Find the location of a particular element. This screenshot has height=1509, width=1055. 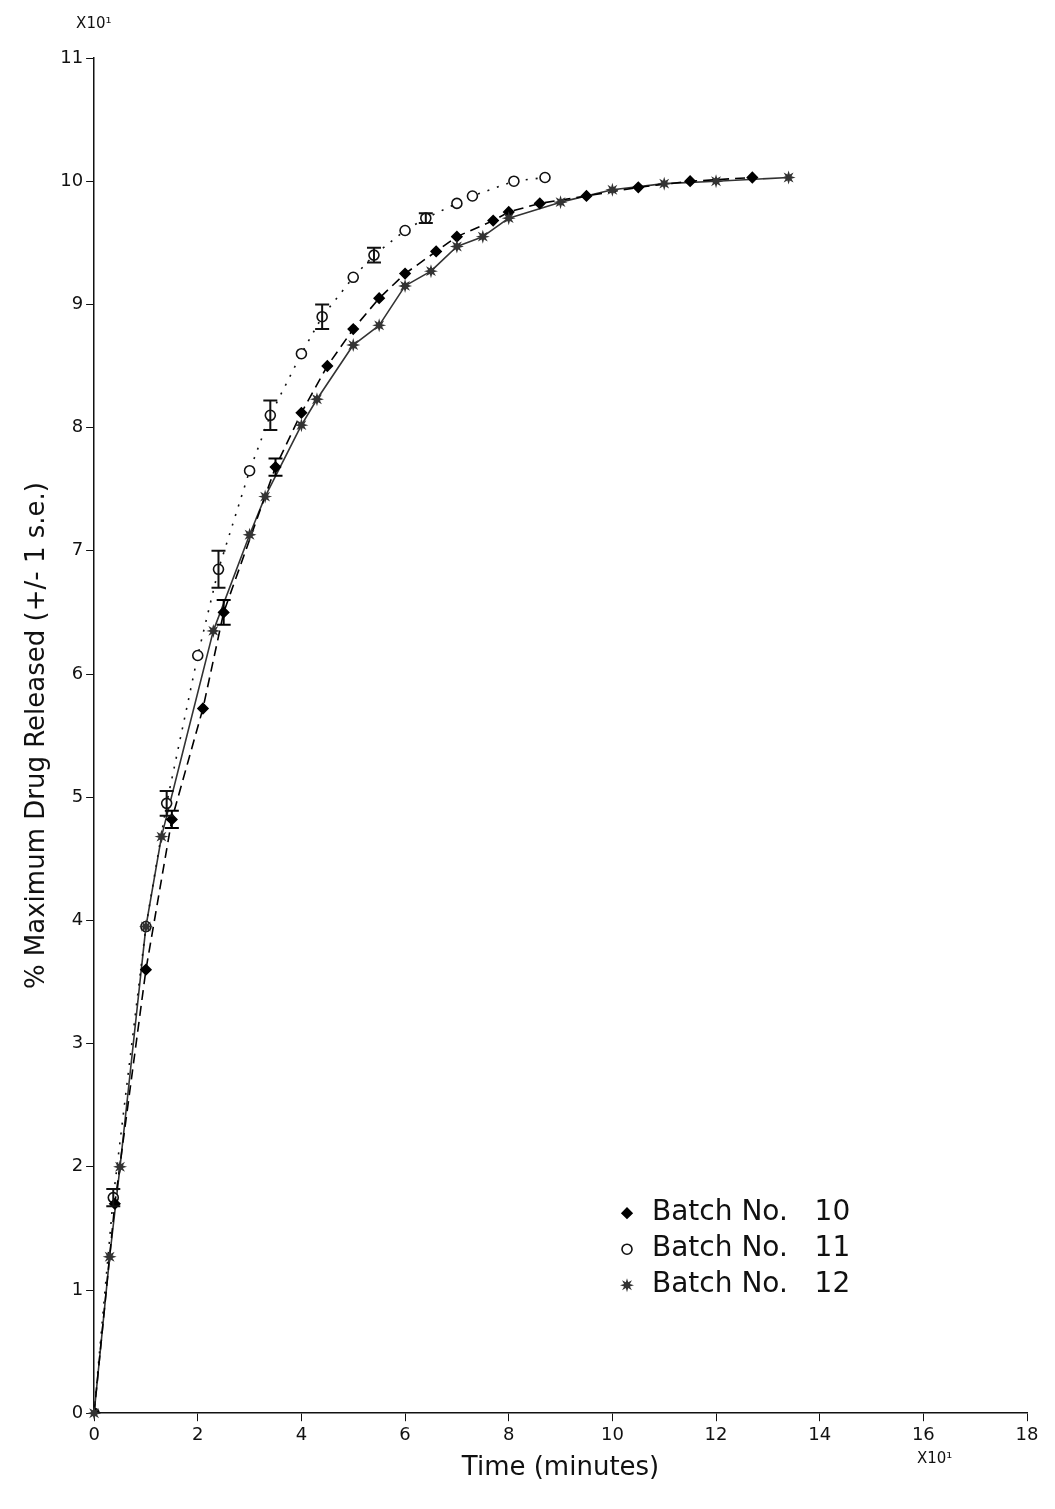

x-tick-label: 2 is located at coordinates (198, 1433).